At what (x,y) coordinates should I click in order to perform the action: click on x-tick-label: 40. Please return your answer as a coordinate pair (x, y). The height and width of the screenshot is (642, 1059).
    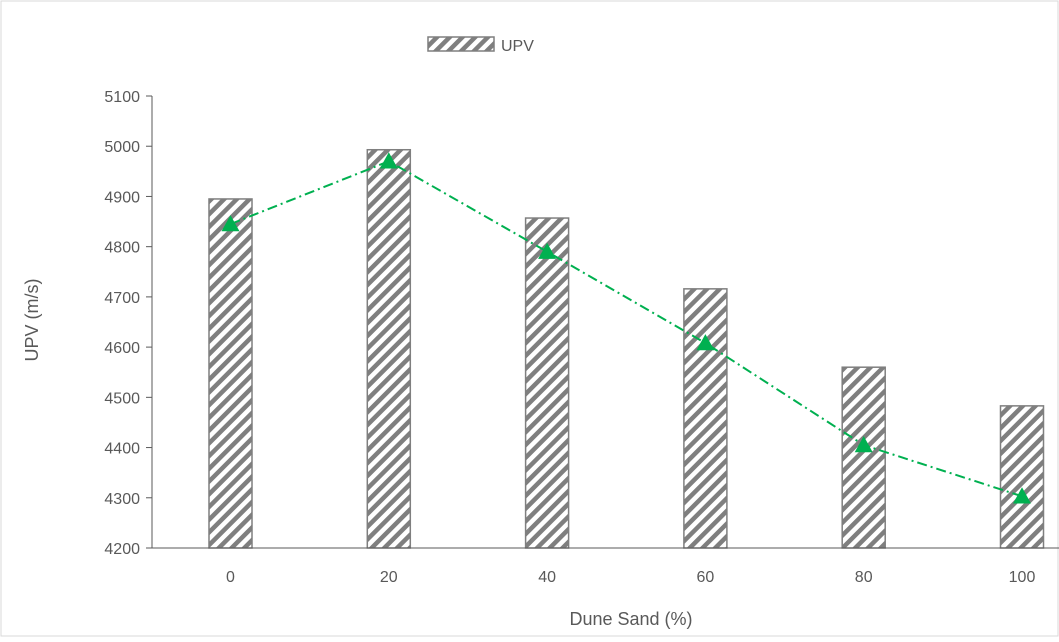
    Looking at the image, I should click on (547, 577).